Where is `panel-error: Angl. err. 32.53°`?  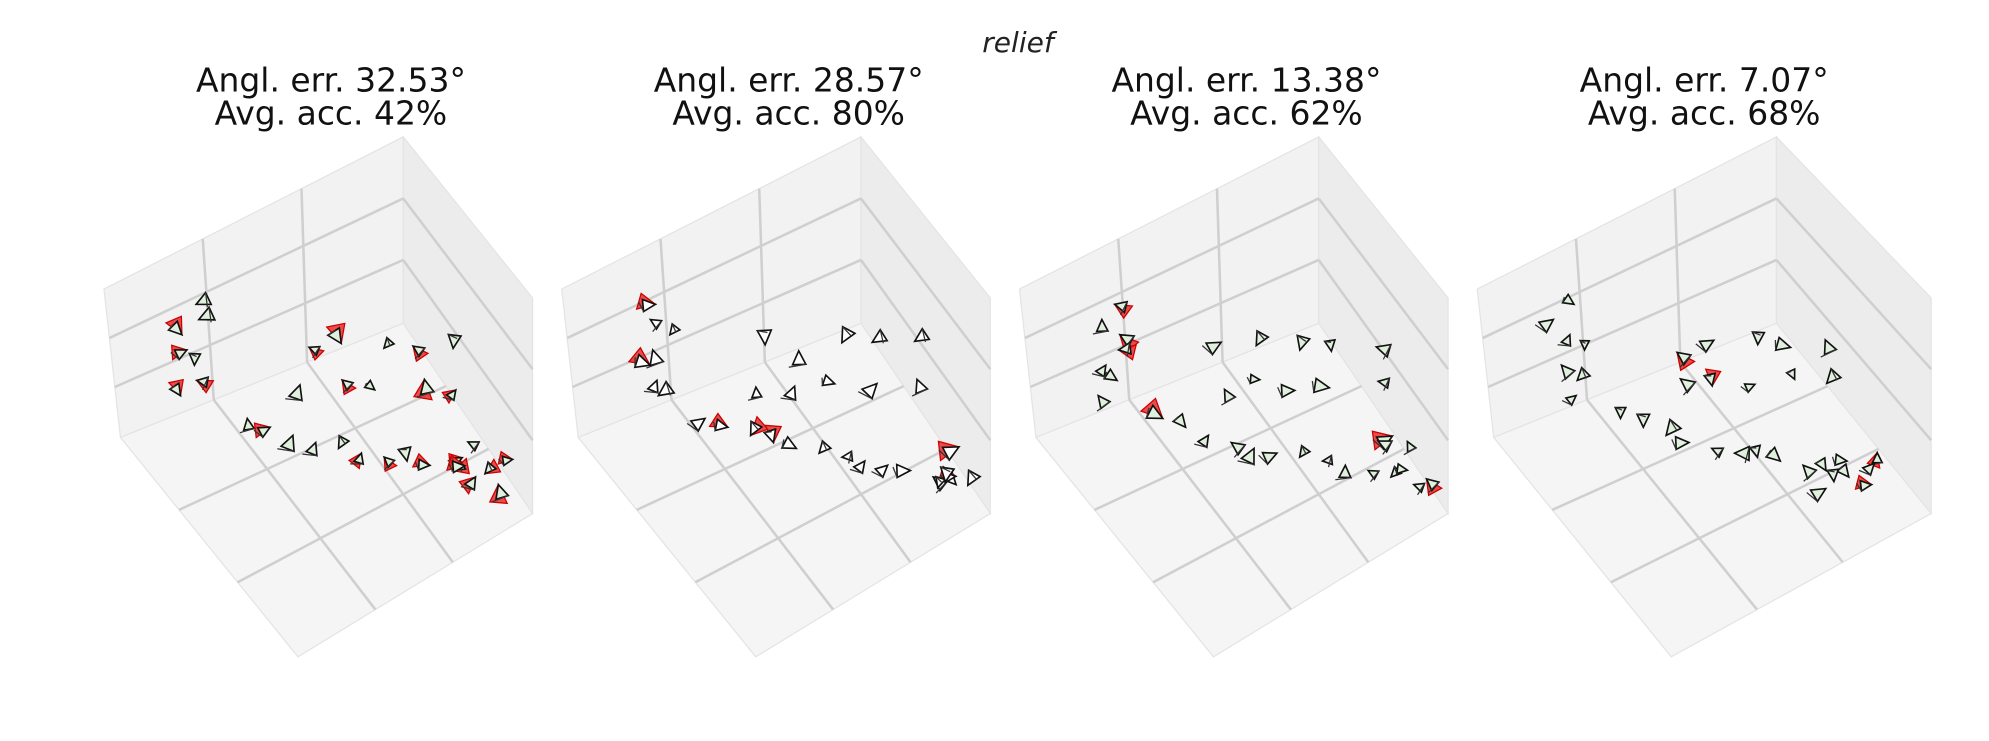
panel-error: Angl. err. 32.53° is located at coordinates (331, 79).